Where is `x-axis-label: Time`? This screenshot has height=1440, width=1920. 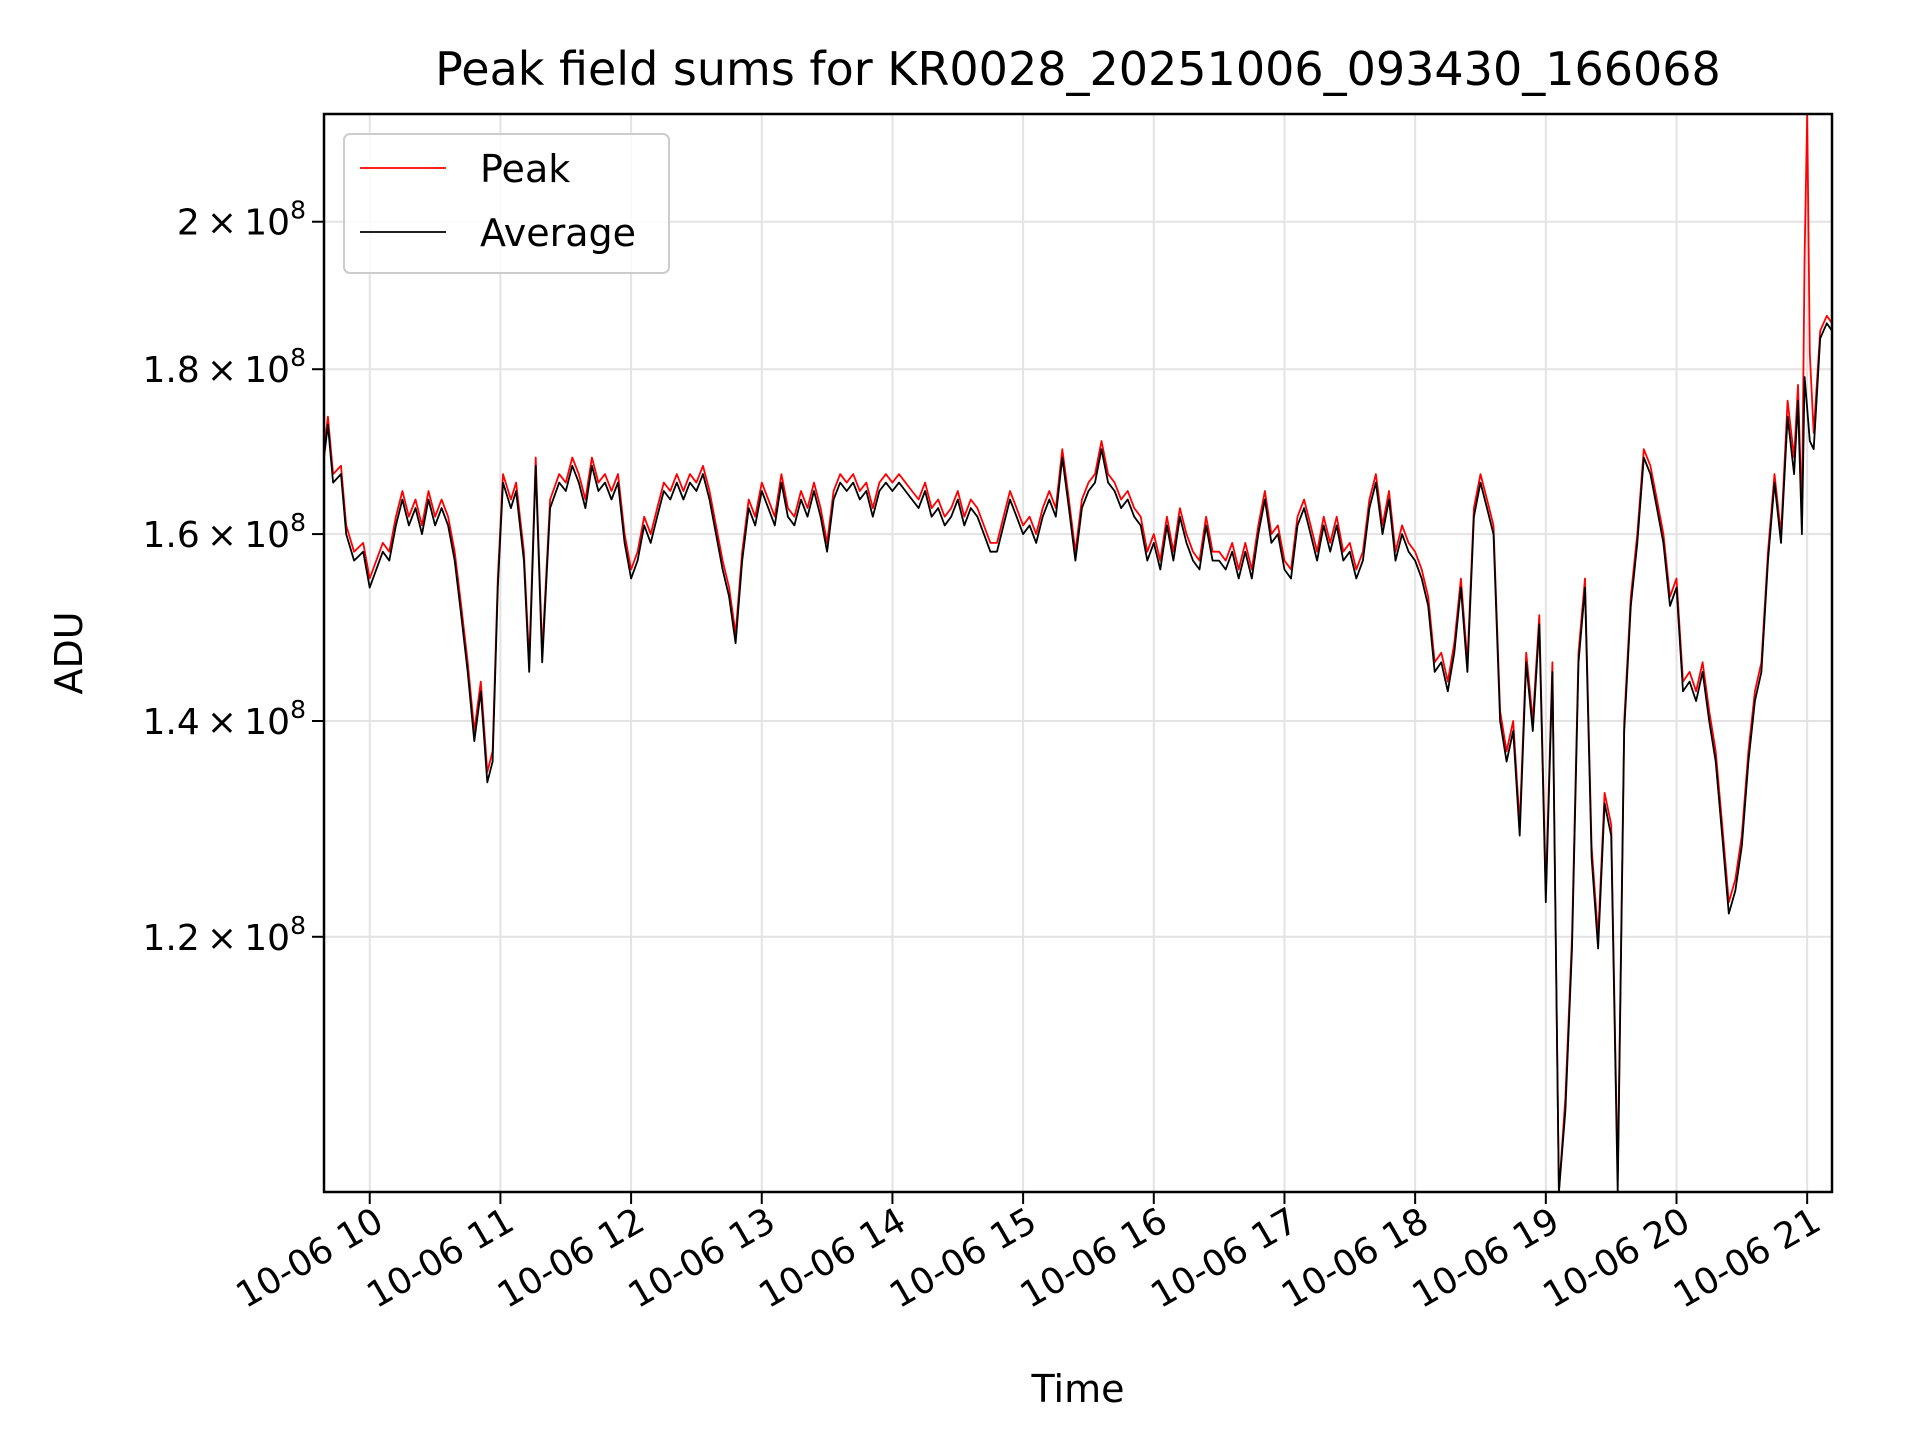 x-axis-label: Time is located at coordinates (1078, 1389).